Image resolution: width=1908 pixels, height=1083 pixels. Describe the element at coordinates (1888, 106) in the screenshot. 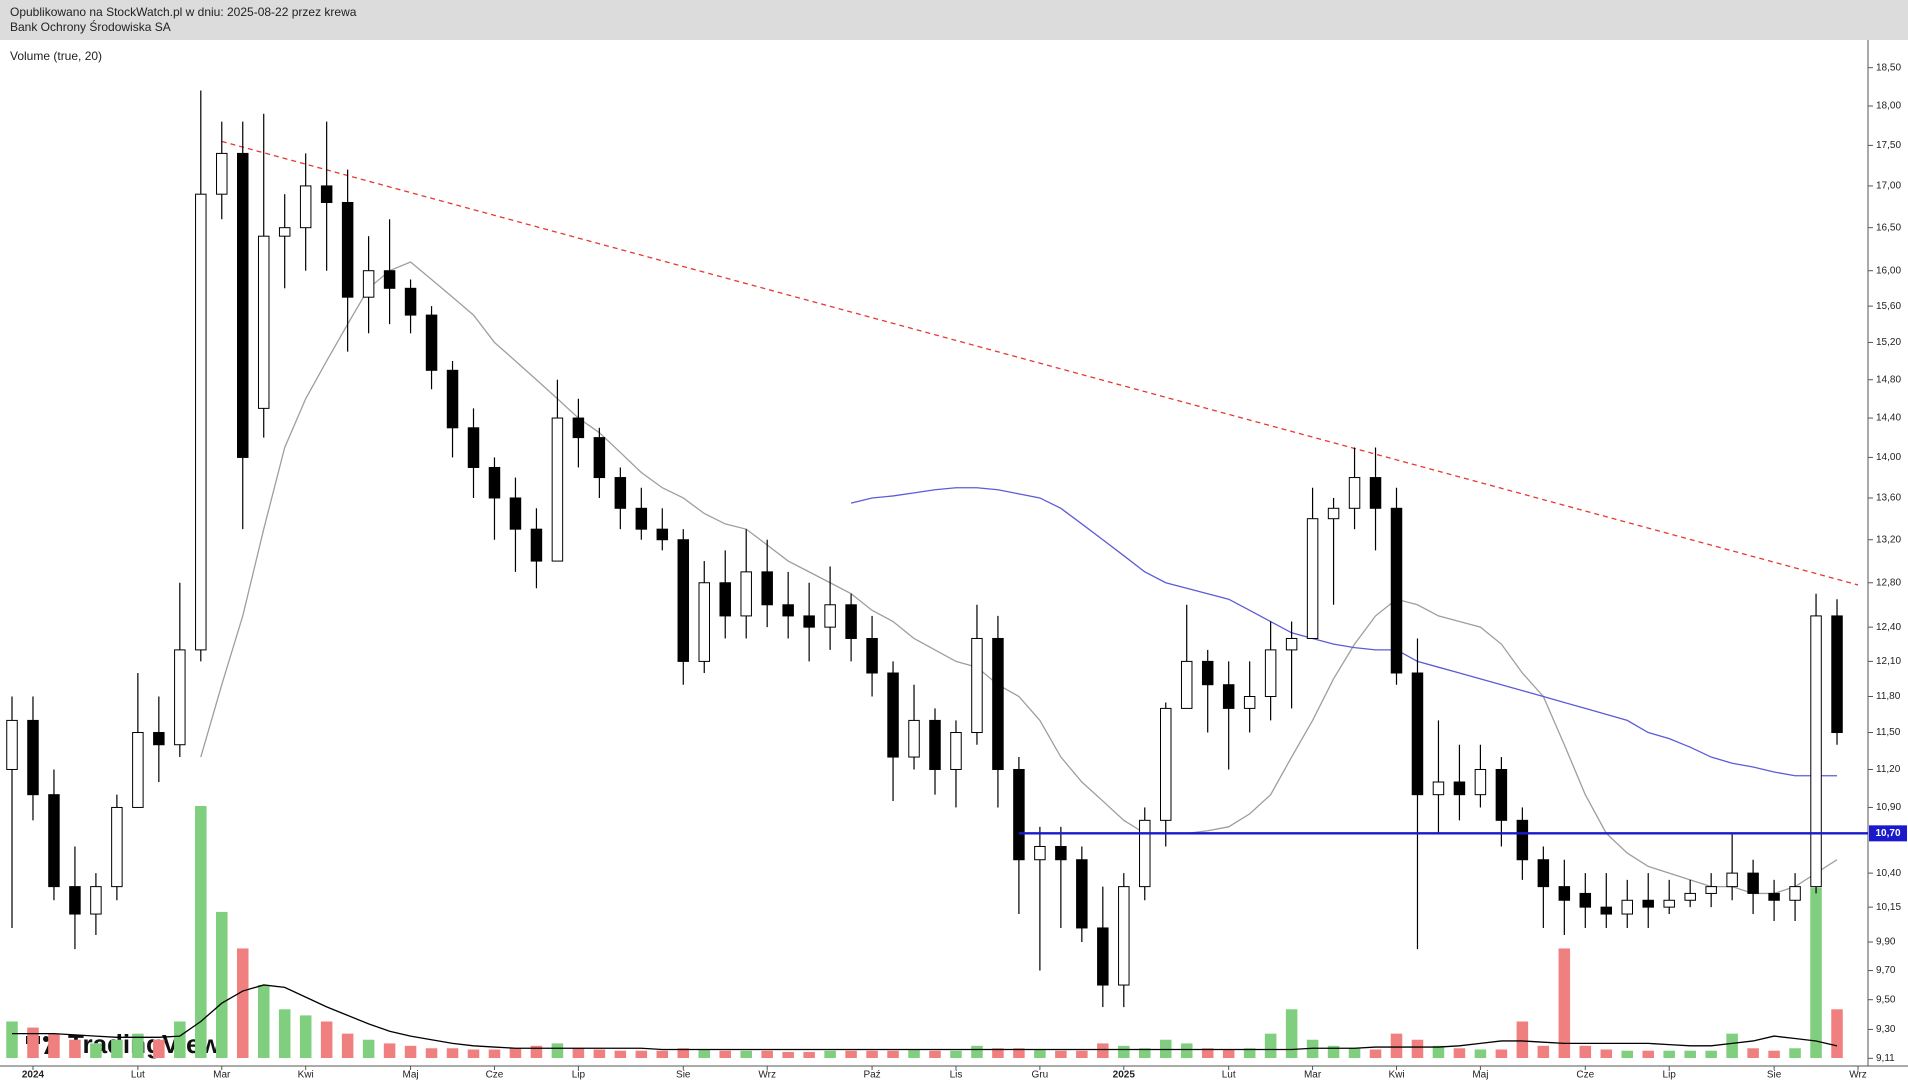

I see `y-tick-label: 18,00` at that location.